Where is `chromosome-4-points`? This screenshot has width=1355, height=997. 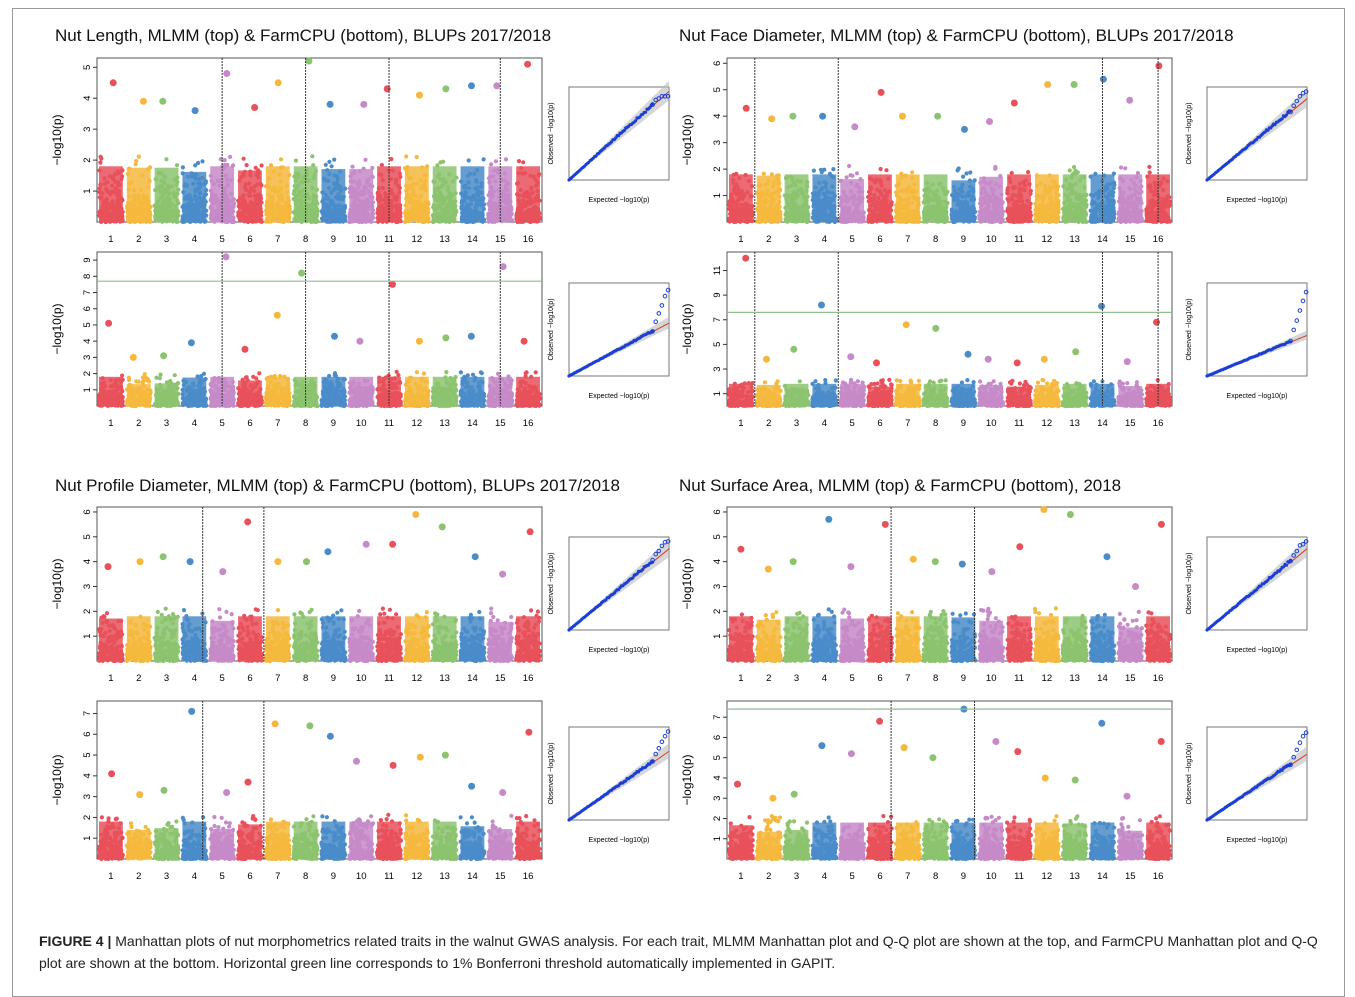
chromosome-4-points is located at coordinates (194, 165).